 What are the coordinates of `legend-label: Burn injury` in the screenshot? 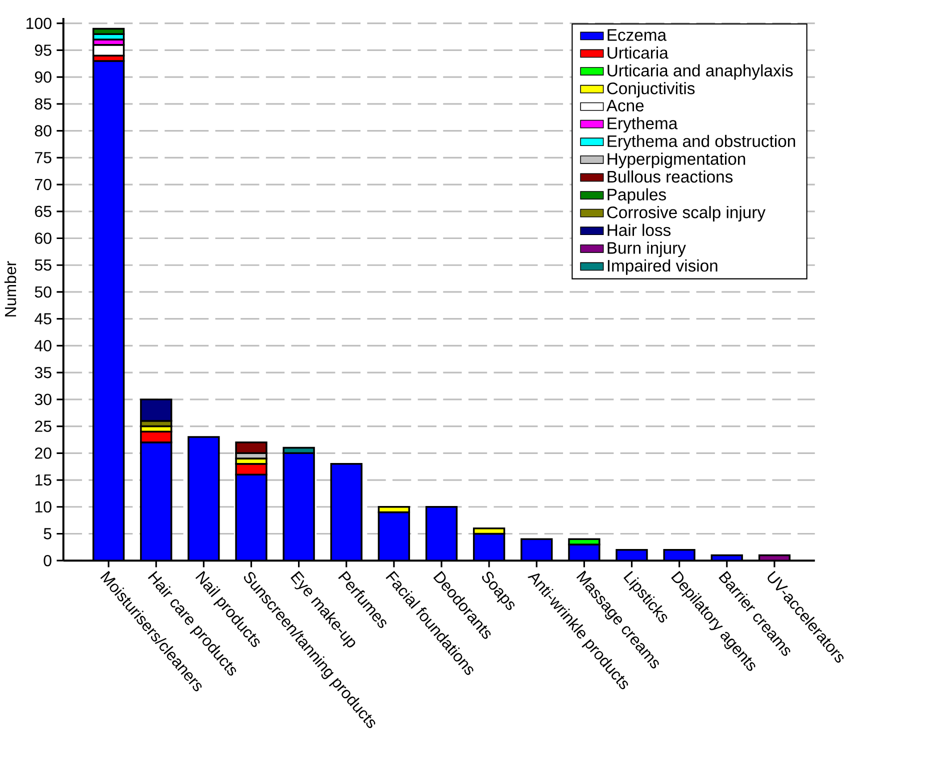 It's located at (647, 249).